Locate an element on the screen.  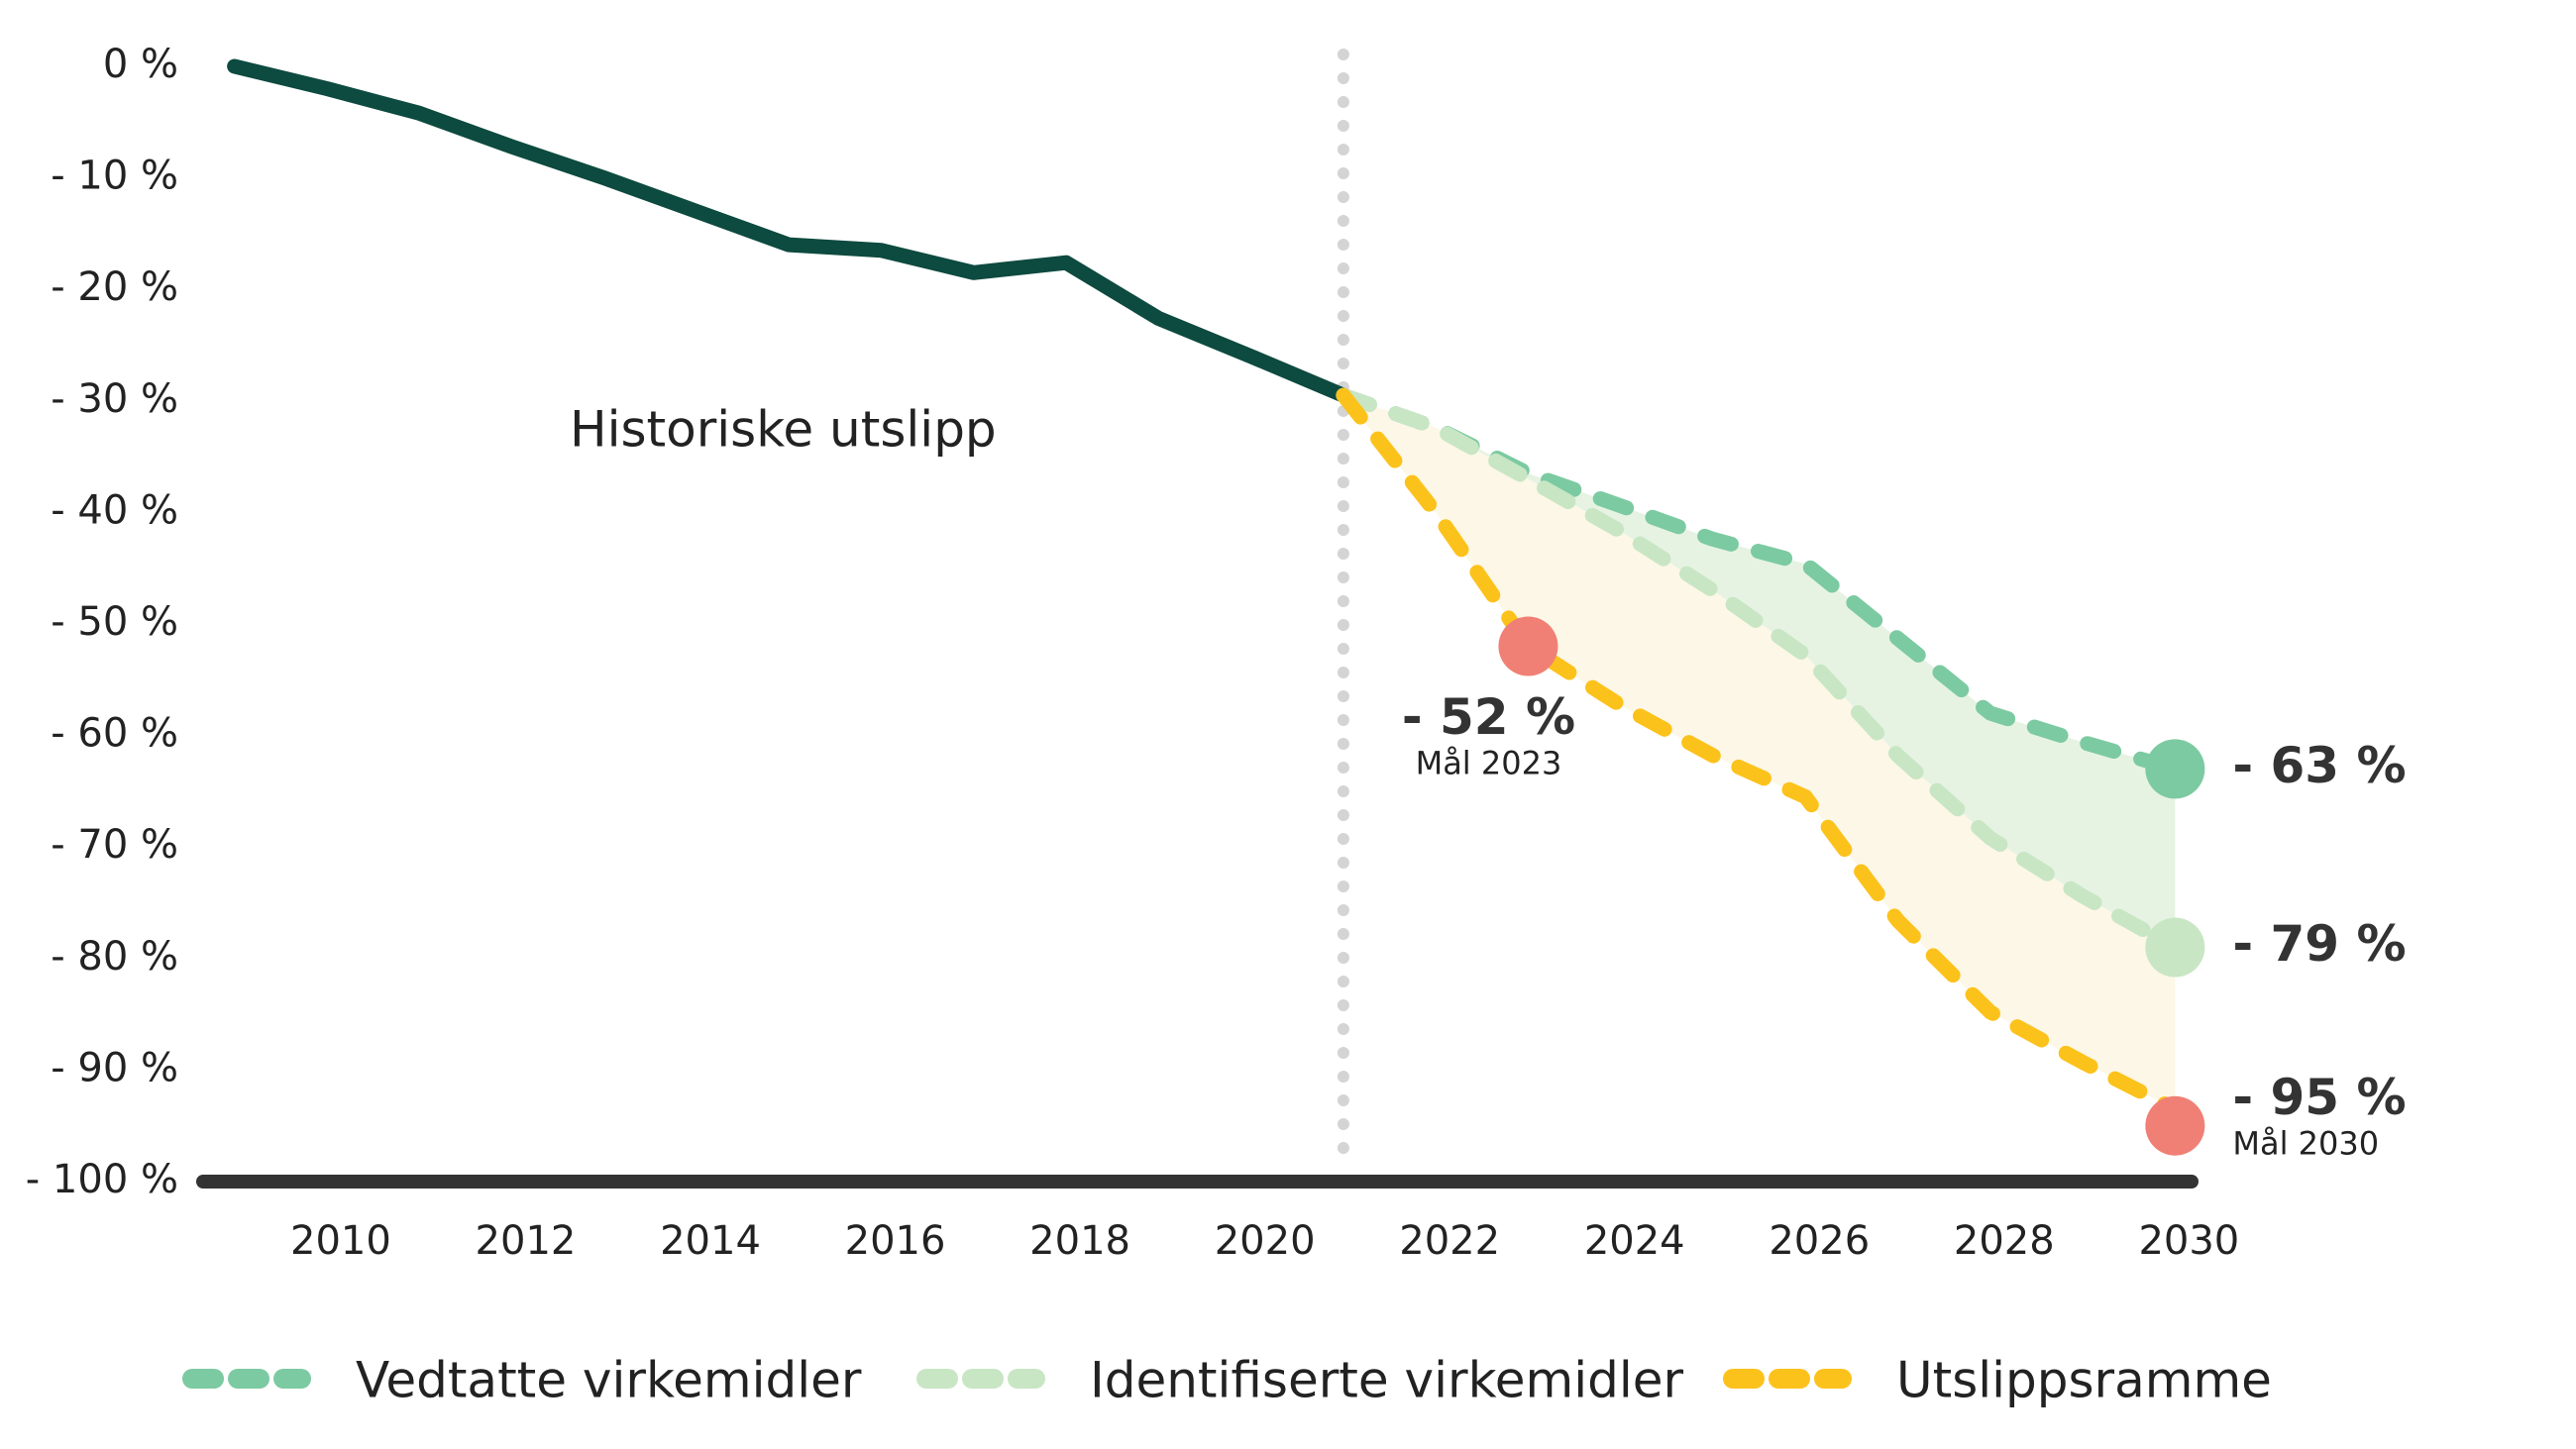
y-tick-label: - 70 % is located at coordinates (115, 845).